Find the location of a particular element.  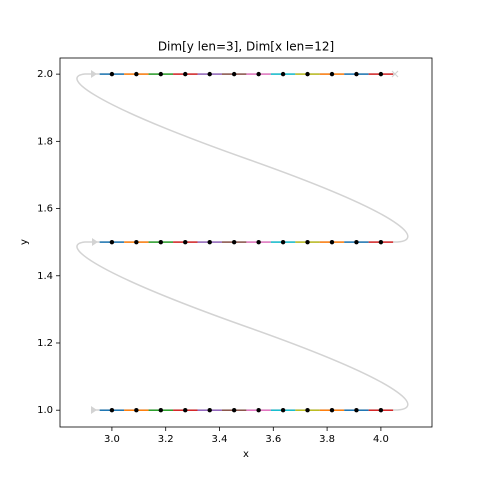

x-tick-label: 3.0 is located at coordinates (112, 439).